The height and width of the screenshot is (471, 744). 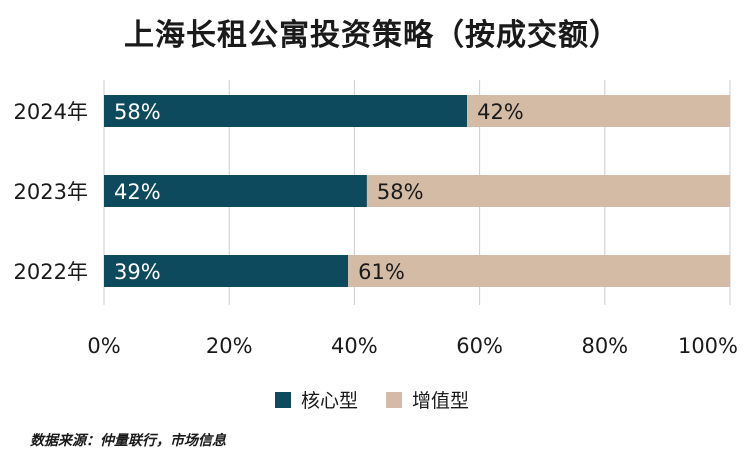 I want to click on legend-label-value-add: 增值型, so click(x=441, y=401).